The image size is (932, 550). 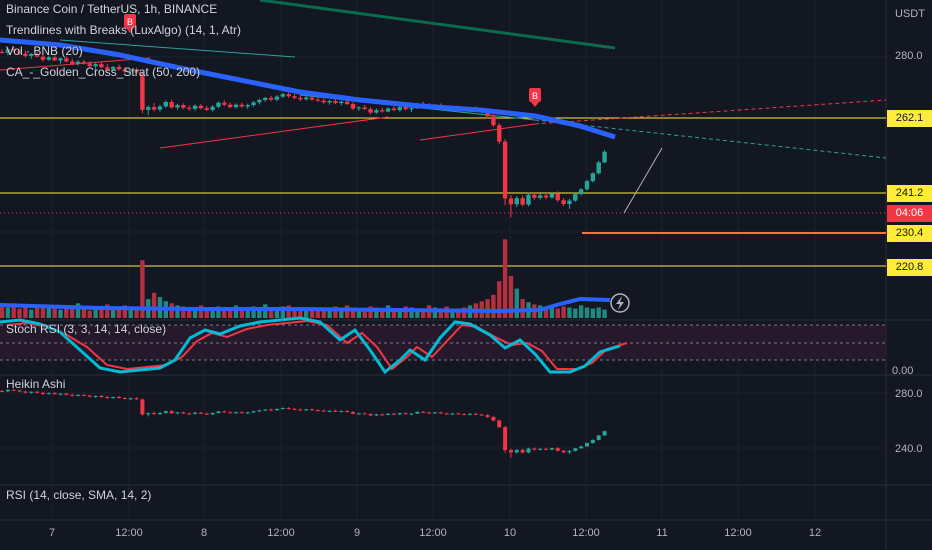 What do you see at coordinates (303, 423) in the screenshot?
I see `heikin-ashi-pane` at bounding box center [303, 423].